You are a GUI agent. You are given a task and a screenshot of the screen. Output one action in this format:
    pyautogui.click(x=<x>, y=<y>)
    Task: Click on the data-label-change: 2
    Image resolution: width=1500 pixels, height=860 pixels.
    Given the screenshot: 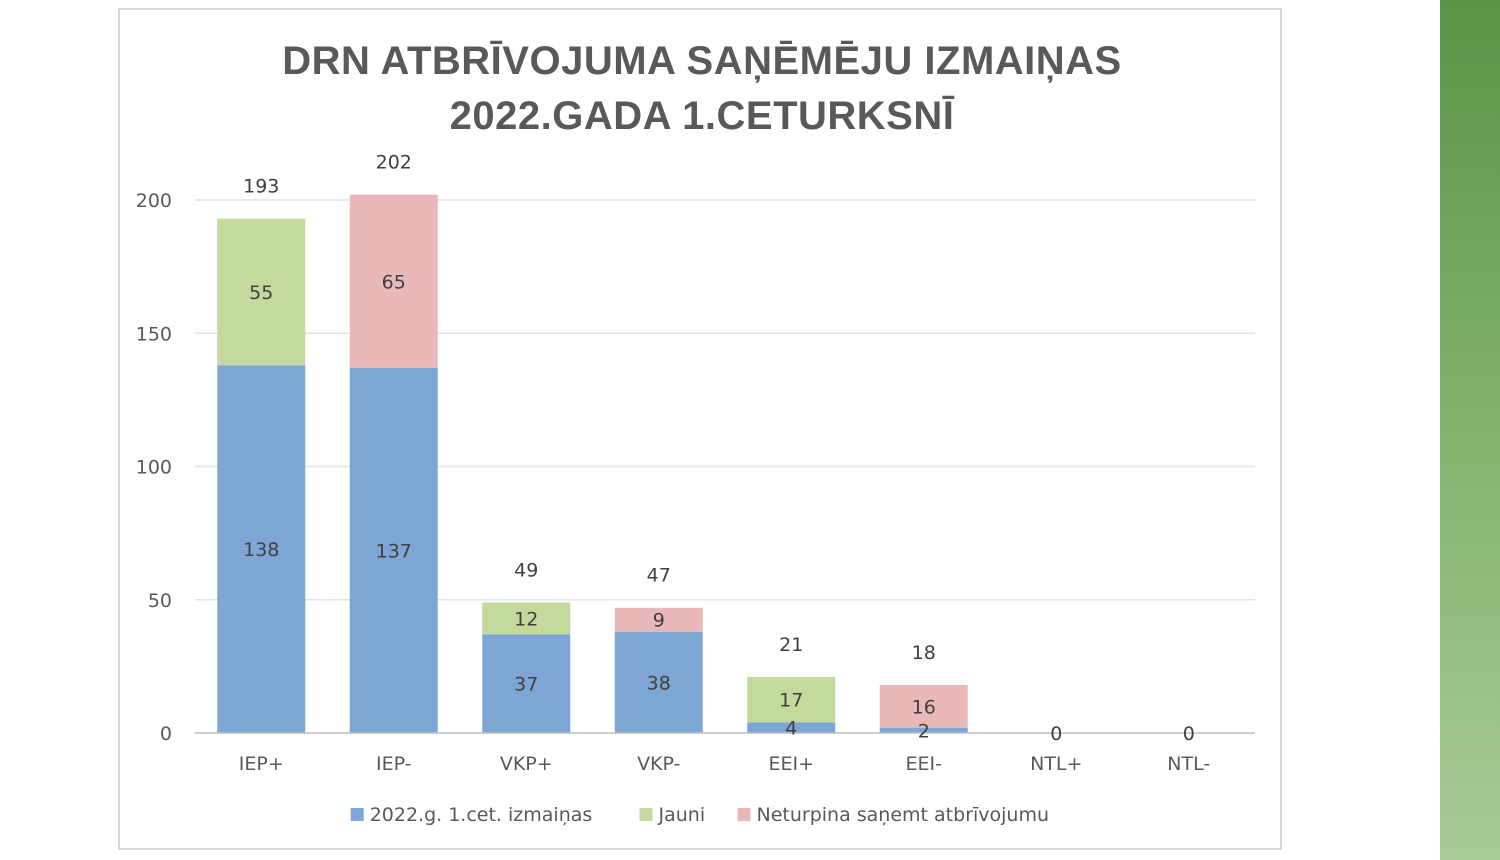 What is the action you would take?
    pyautogui.click(x=924, y=731)
    